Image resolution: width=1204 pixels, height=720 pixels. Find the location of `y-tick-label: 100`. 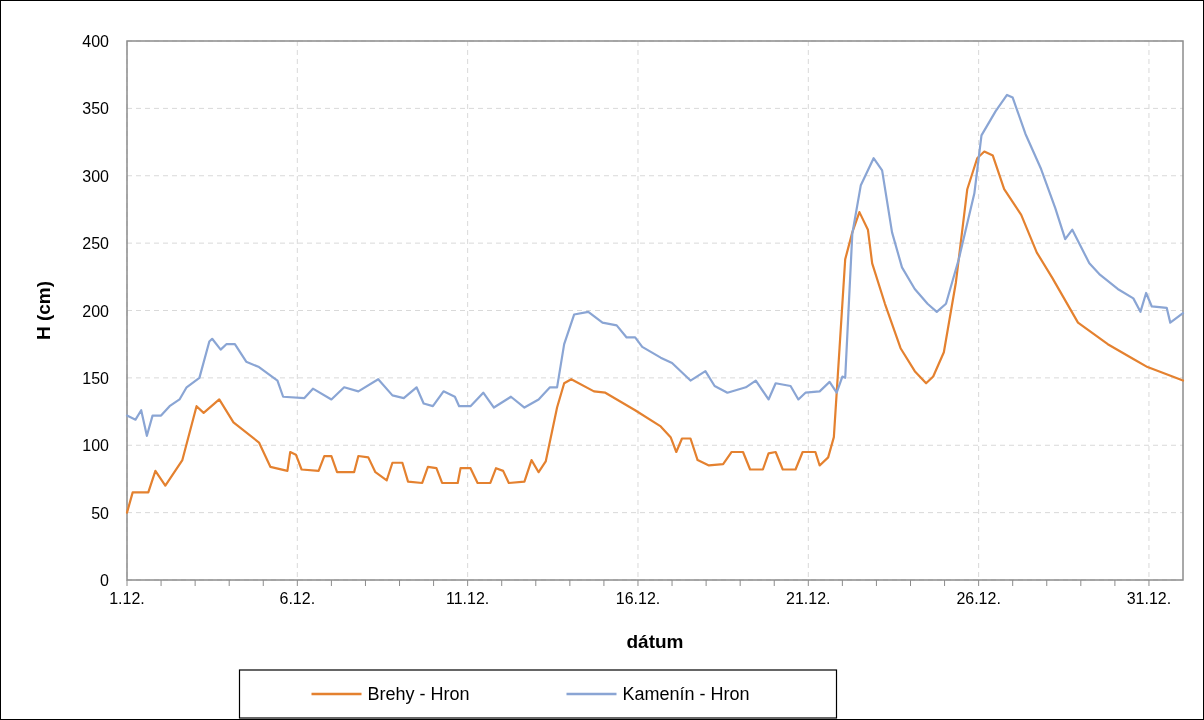

y-tick-label: 100 is located at coordinates (96, 446).